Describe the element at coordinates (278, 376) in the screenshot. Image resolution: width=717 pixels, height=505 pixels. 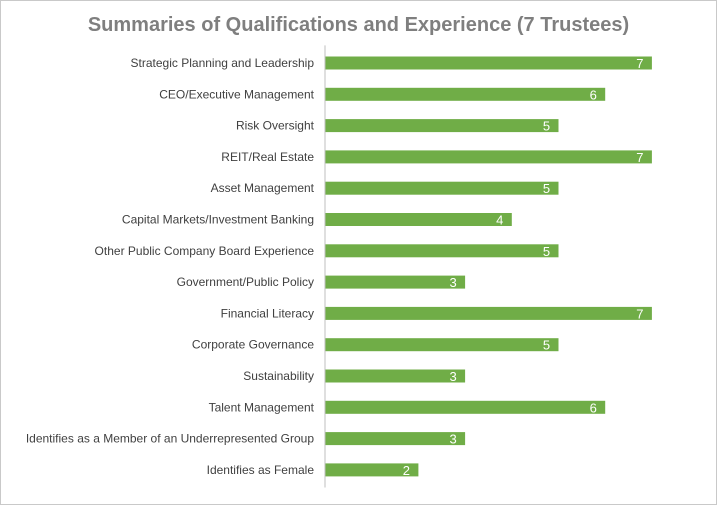
I see `category-label: Sustainability` at that location.